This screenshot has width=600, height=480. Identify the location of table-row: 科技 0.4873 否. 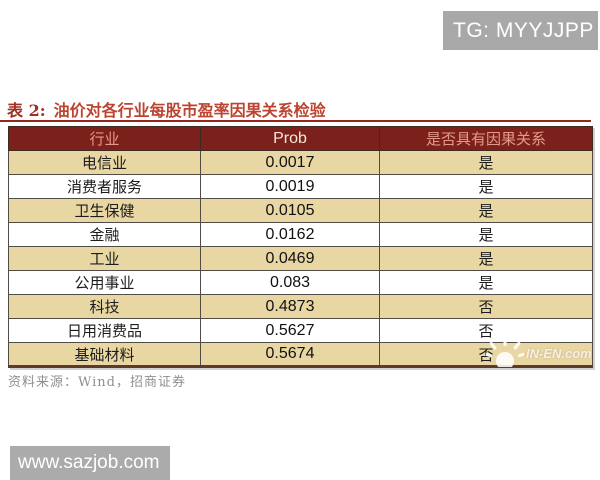
(300, 306).